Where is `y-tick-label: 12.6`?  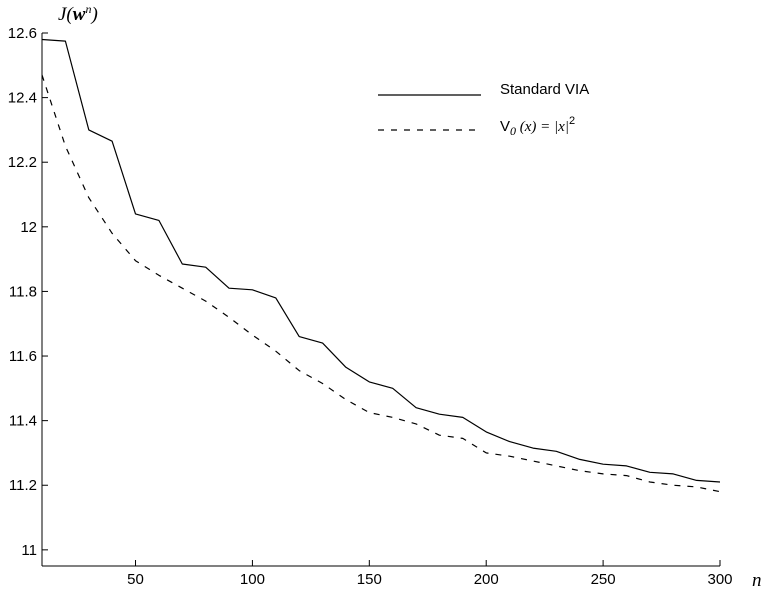
y-tick-label: 12.6 is located at coordinates (22, 33).